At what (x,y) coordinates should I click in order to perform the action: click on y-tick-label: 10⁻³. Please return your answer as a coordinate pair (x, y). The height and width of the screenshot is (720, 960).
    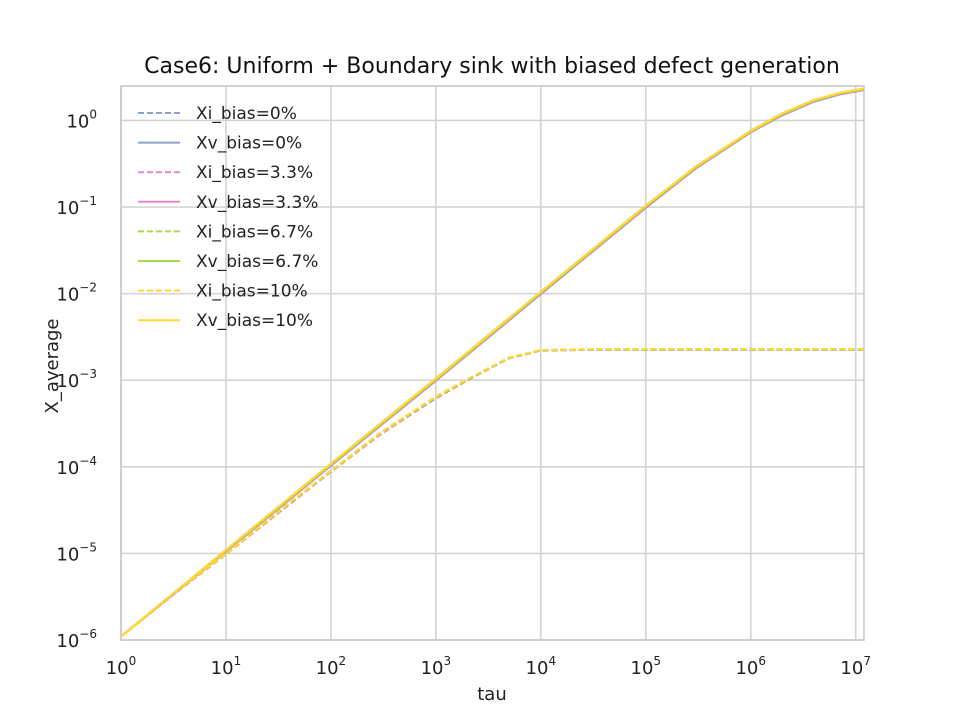
    Looking at the image, I should click on (76, 379).